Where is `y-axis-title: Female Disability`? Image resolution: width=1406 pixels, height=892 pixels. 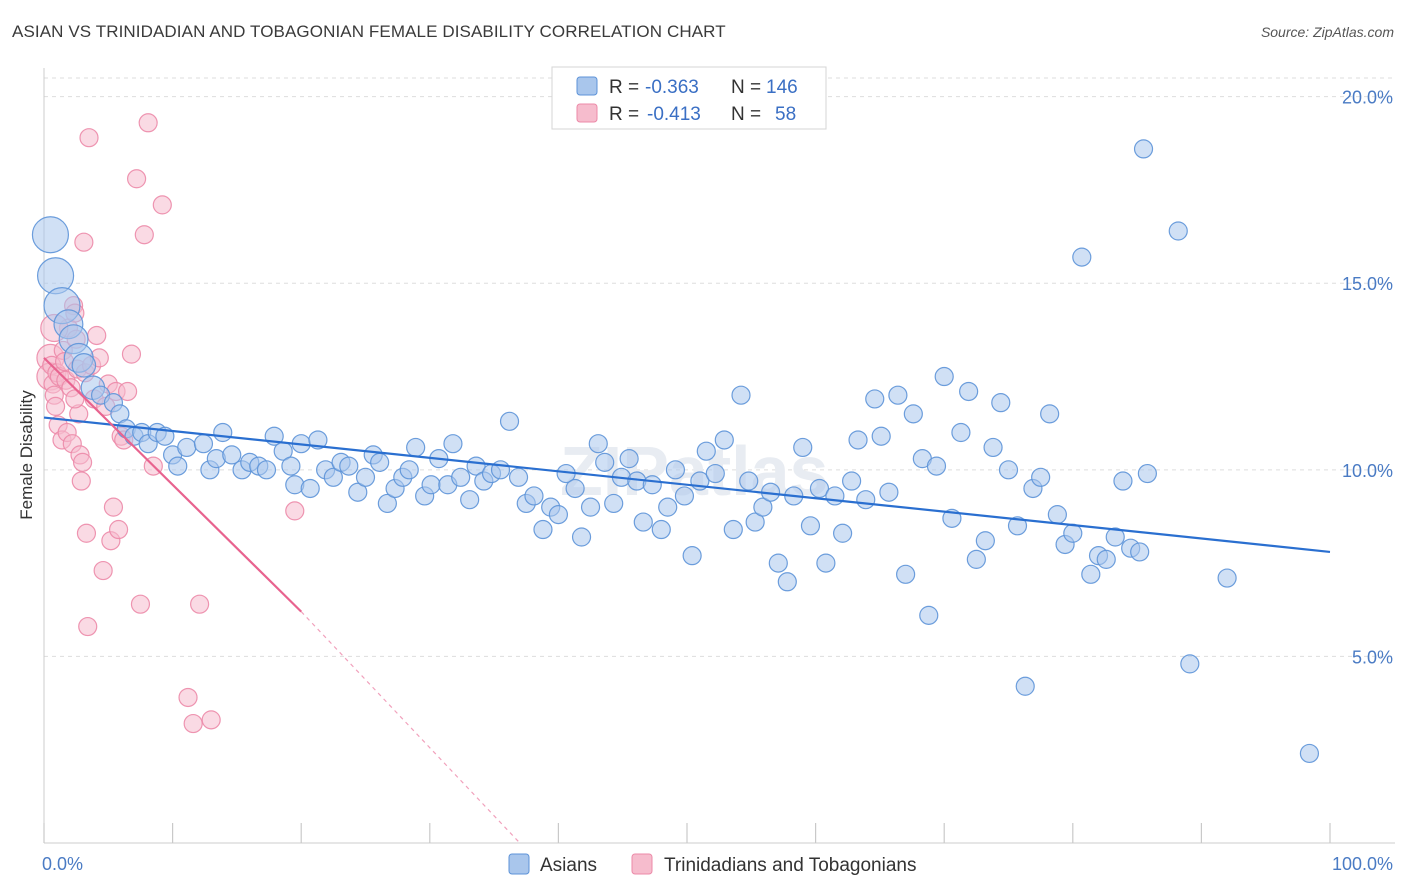 y-axis-title: Female Disability is located at coordinates (26, 455).